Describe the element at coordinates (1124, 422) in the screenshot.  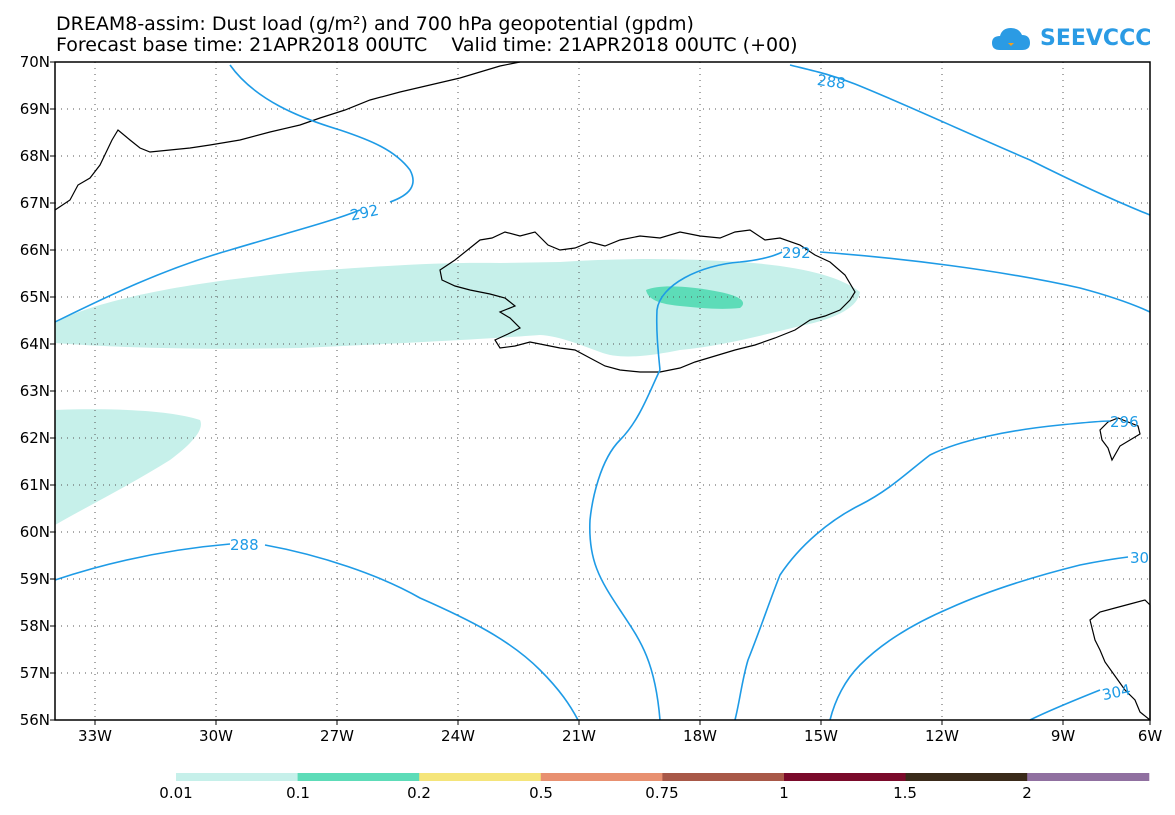
I see `contour-label: 296` at that location.